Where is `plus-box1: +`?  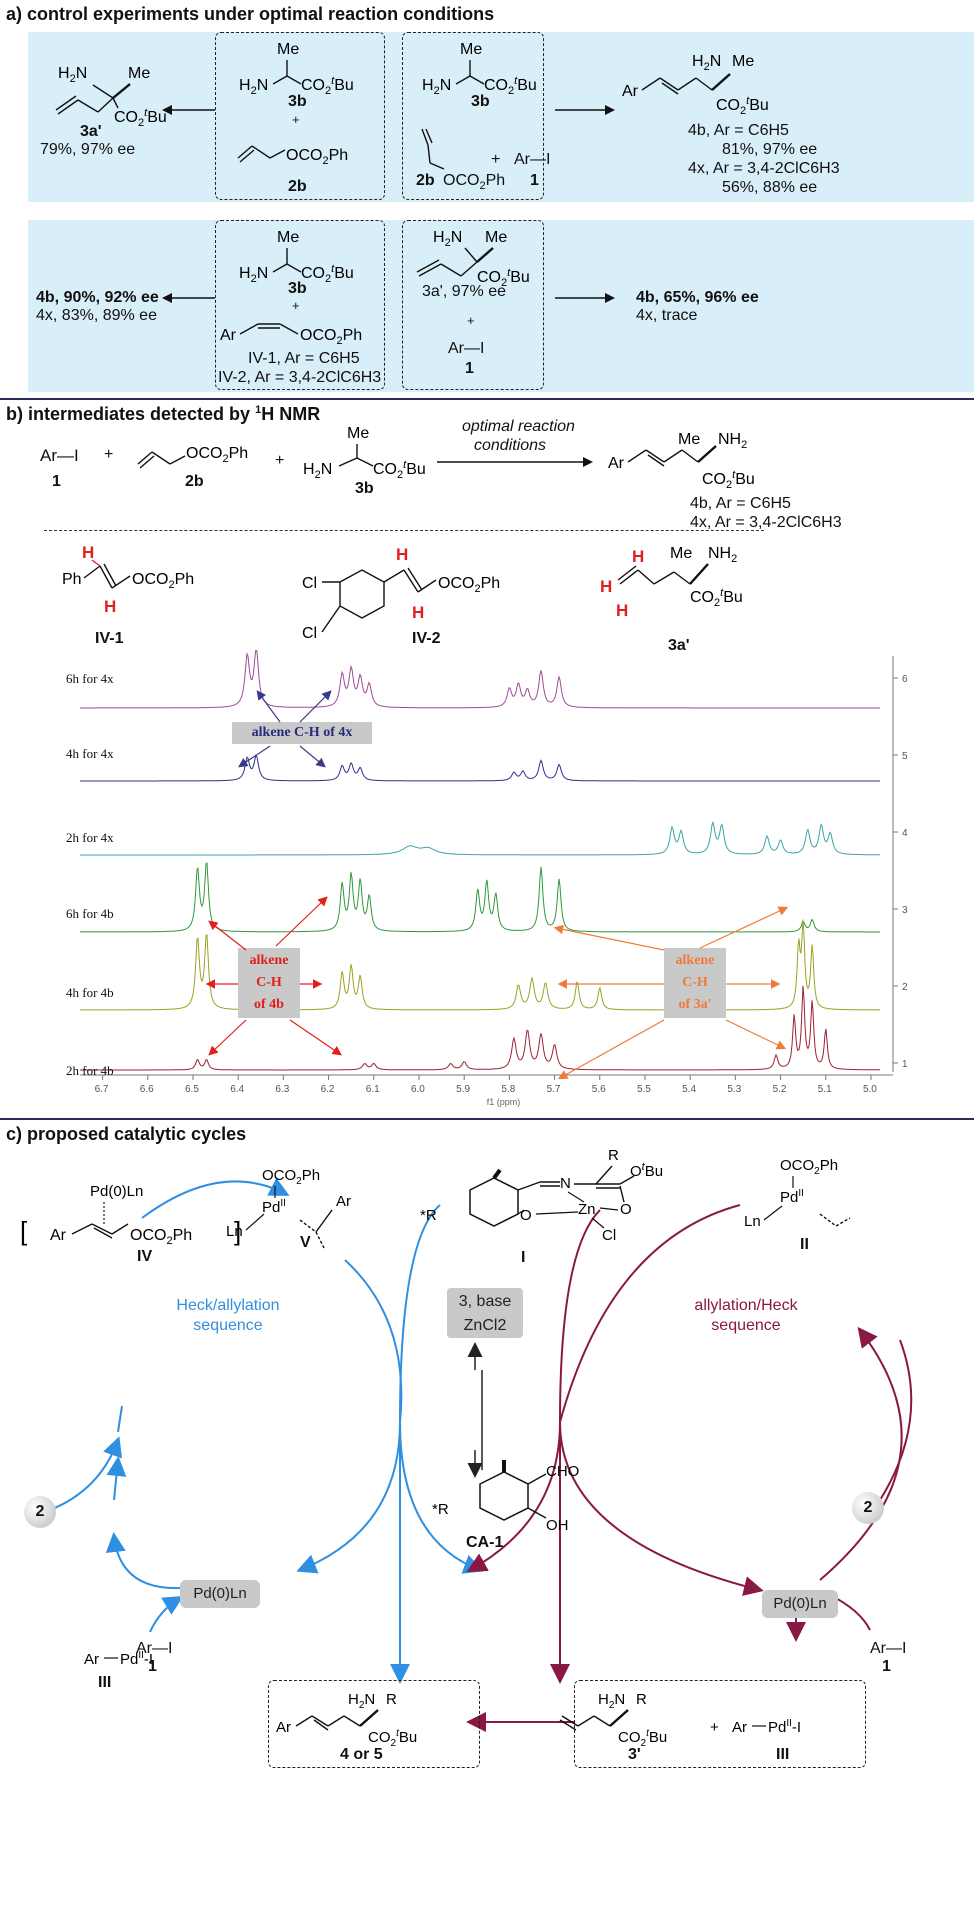
plus-box1: + is located at coordinates (296, 119).